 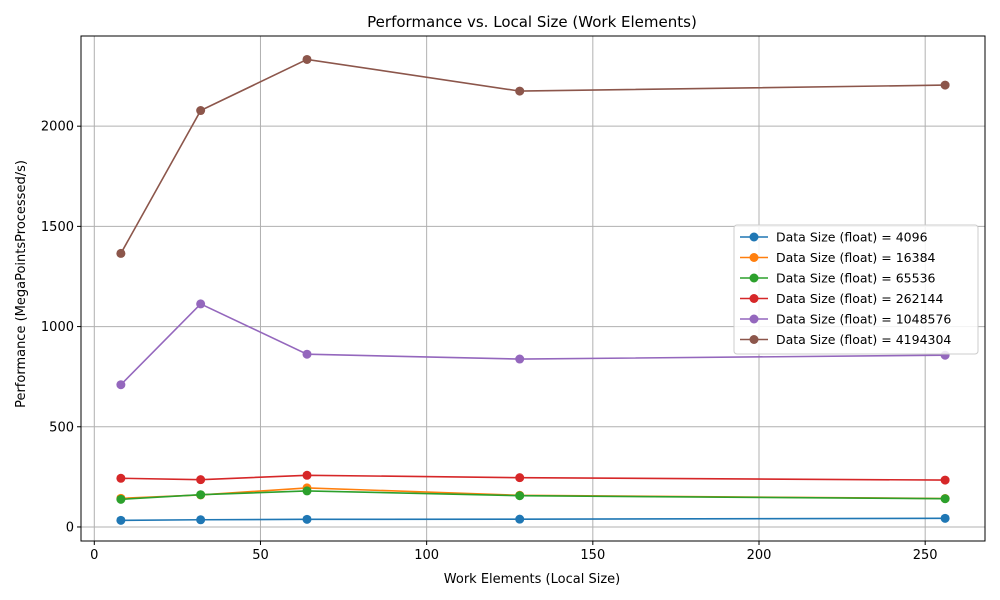 What do you see at coordinates (57, 327) in the screenshot?
I see `y-tick-label: 1000` at bounding box center [57, 327].